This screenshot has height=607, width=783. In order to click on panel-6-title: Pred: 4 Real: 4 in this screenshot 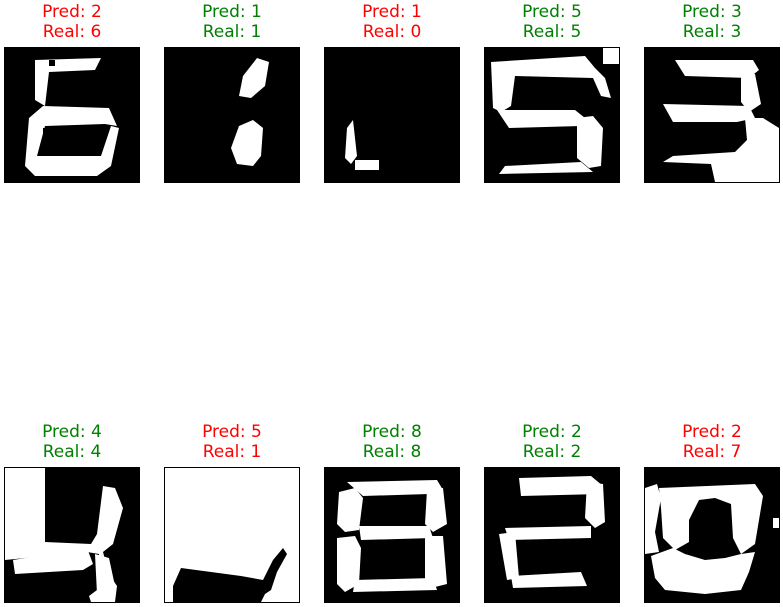, I will do `click(72, 442)`.